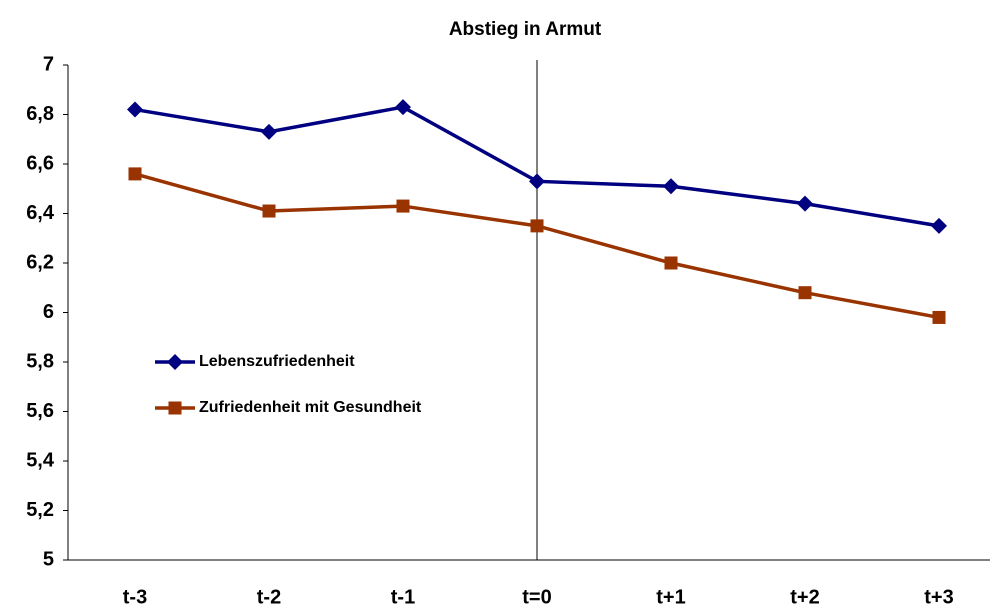 The width and height of the screenshot is (997, 610). I want to click on y-tick-label: 5,2, so click(40, 510).